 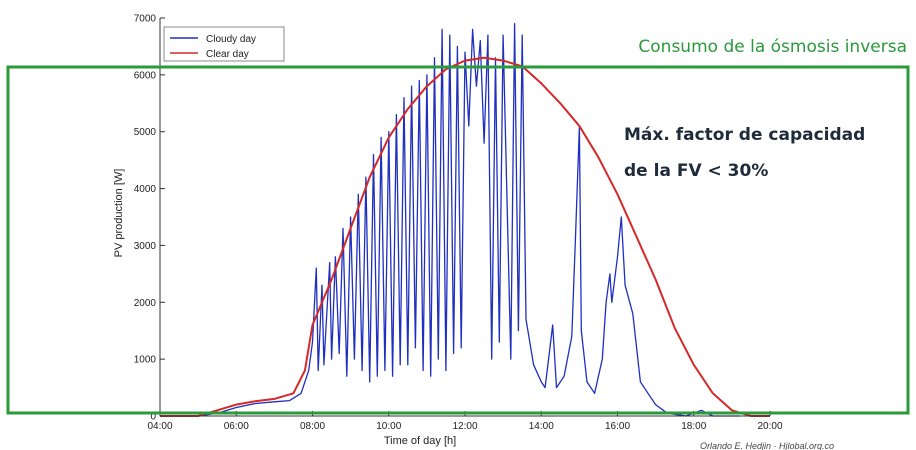 What do you see at coordinates (145, 246) in the screenshot?
I see `y-tick-label: 3000` at bounding box center [145, 246].